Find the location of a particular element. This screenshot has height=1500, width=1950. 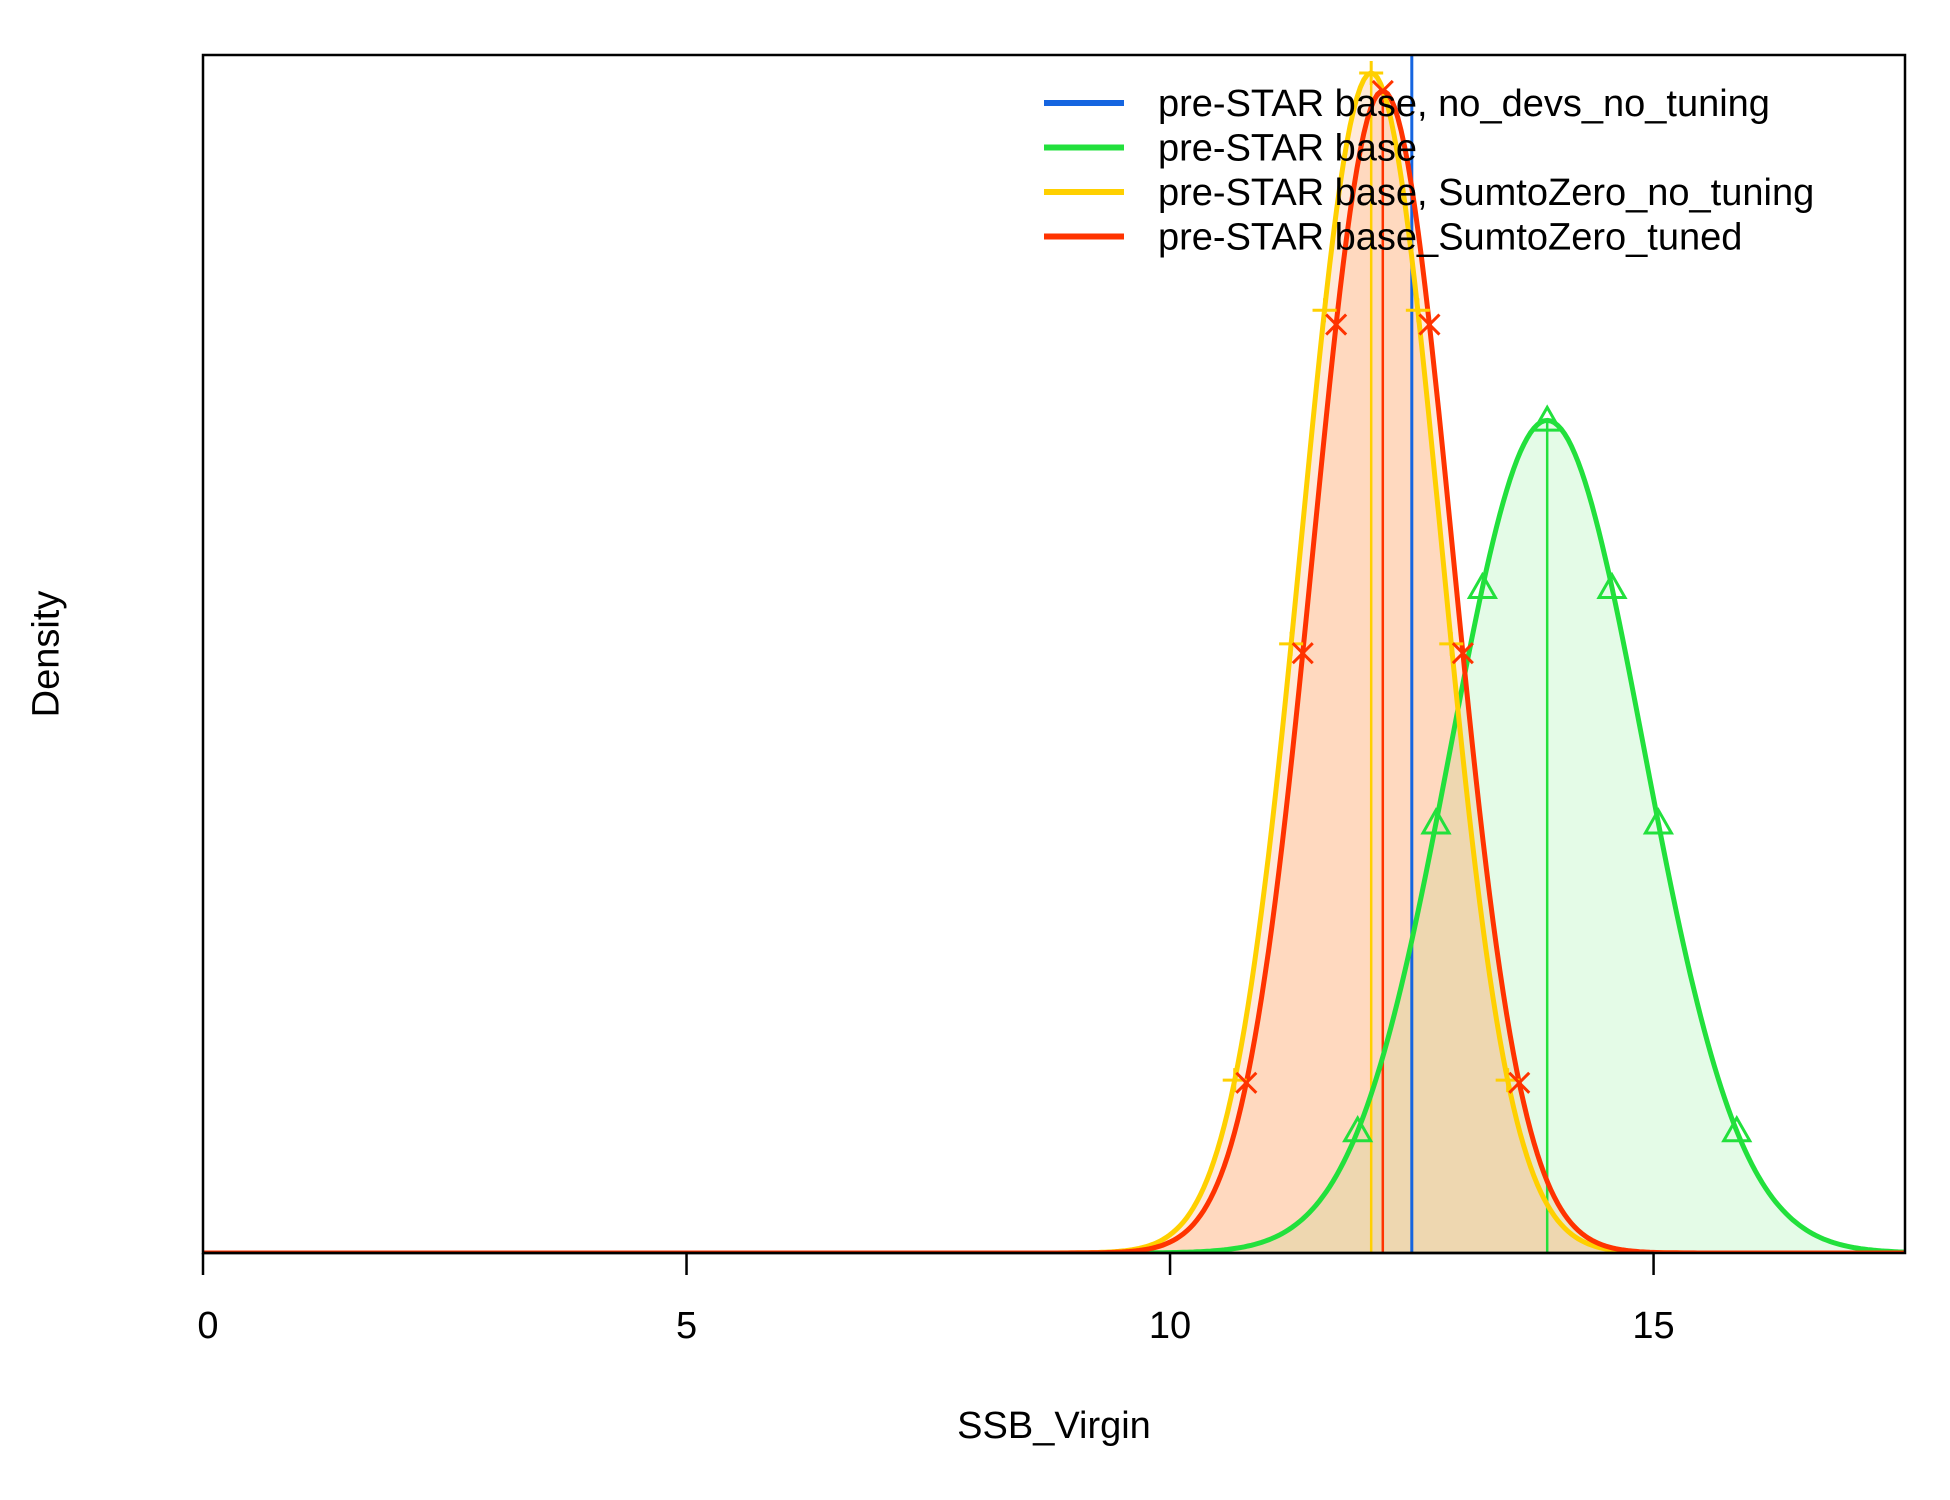

x-tick-label-0: 0 is located at coordinates (207, 1326).